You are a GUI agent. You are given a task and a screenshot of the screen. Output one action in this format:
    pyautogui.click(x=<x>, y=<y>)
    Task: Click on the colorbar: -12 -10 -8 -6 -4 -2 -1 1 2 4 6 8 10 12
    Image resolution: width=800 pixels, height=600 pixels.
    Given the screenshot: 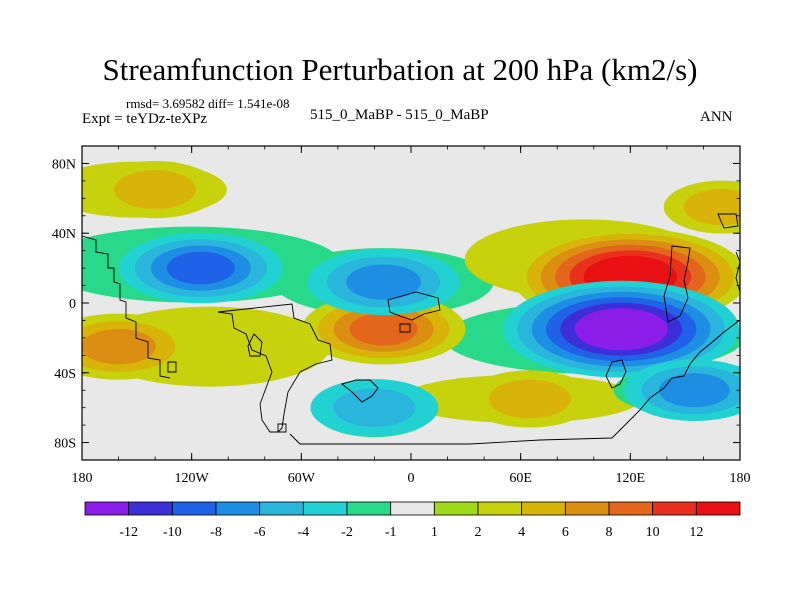 What is the action you would take?
    pyautogui.click(x=412, y=520)
    